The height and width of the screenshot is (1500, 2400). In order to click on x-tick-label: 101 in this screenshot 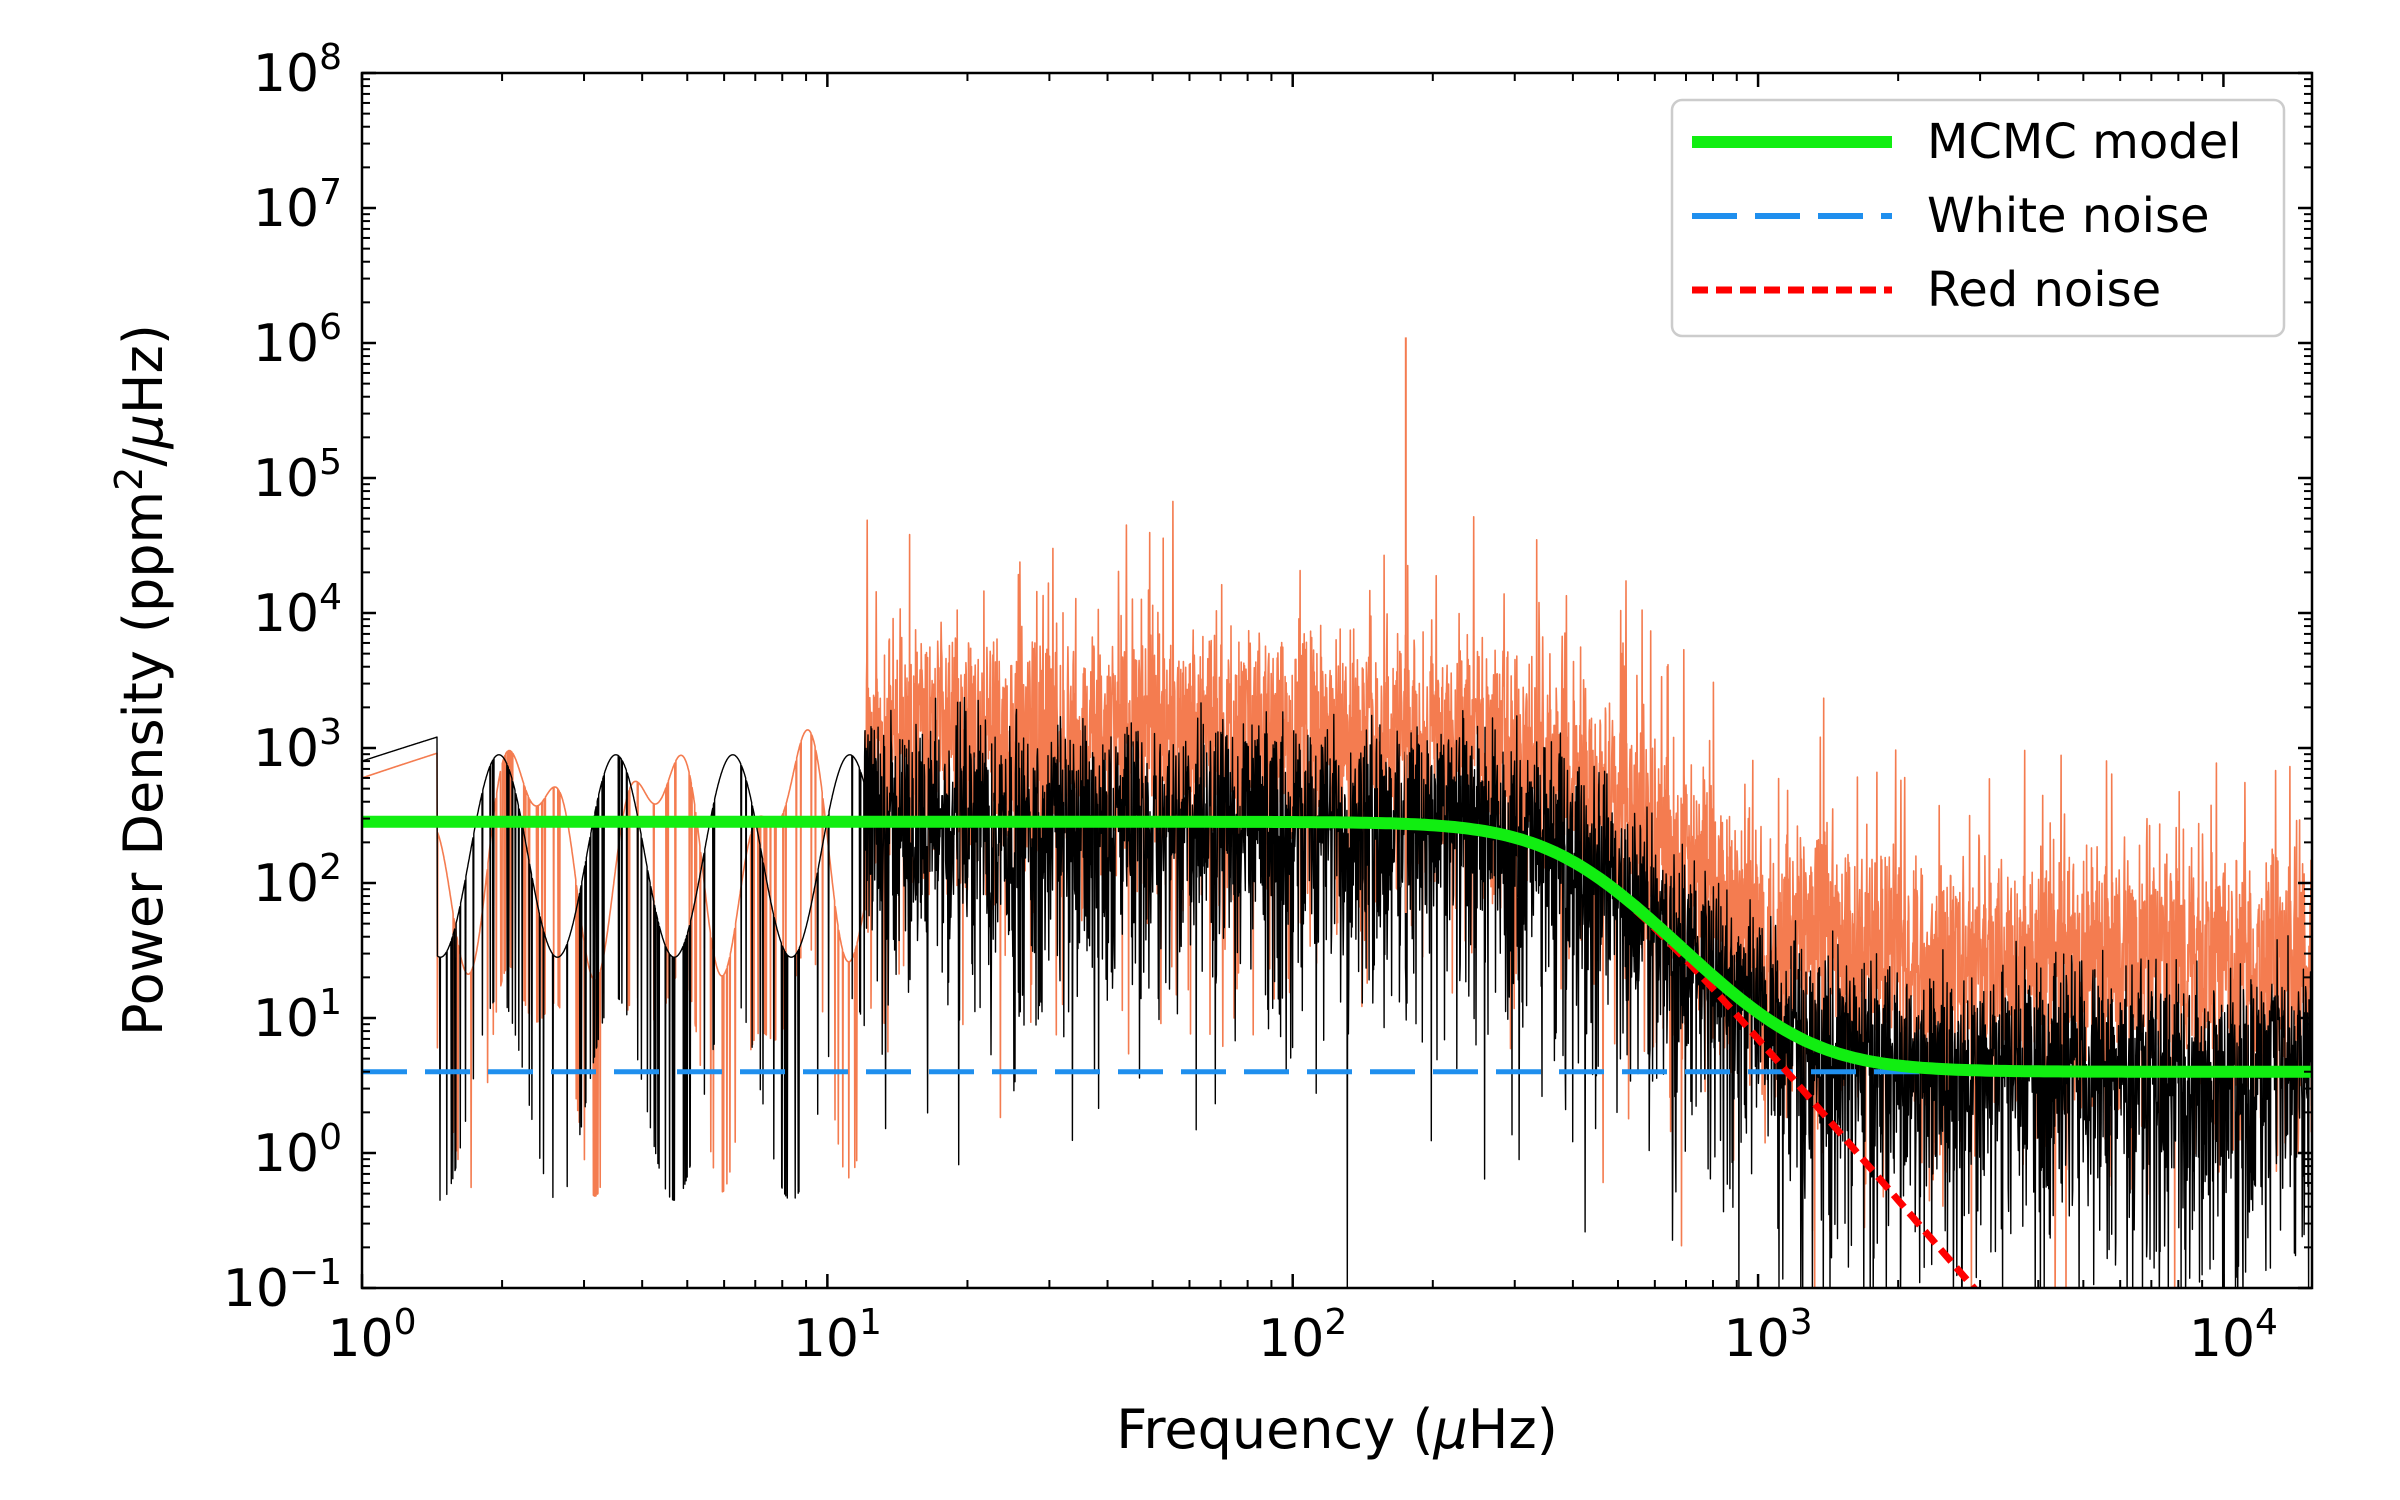, I will do `click(837, 1335)`.